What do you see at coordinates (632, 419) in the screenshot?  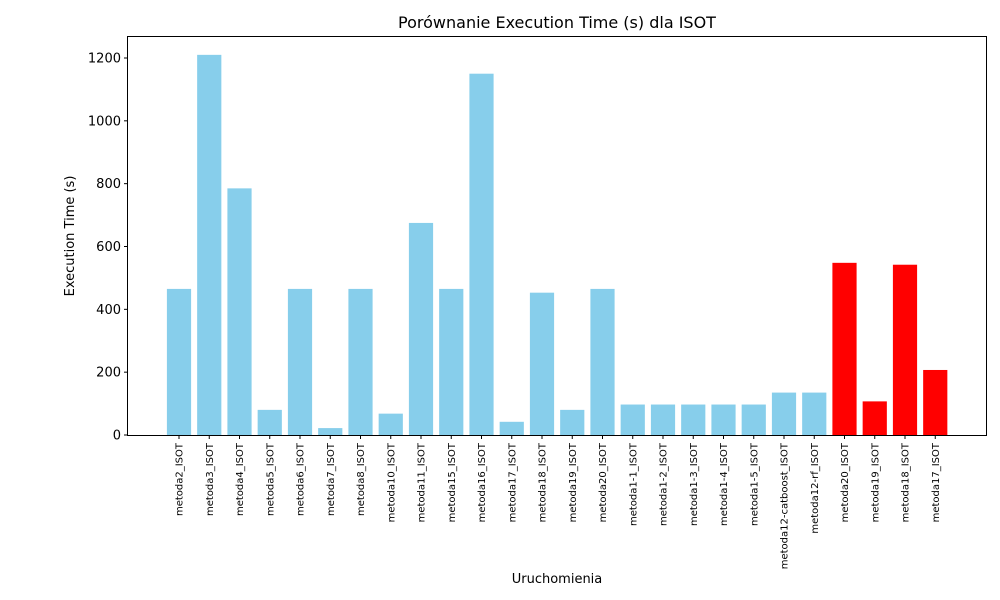 I see `bar-metoda1-1_ISOT` at bounding box center [632, 419].